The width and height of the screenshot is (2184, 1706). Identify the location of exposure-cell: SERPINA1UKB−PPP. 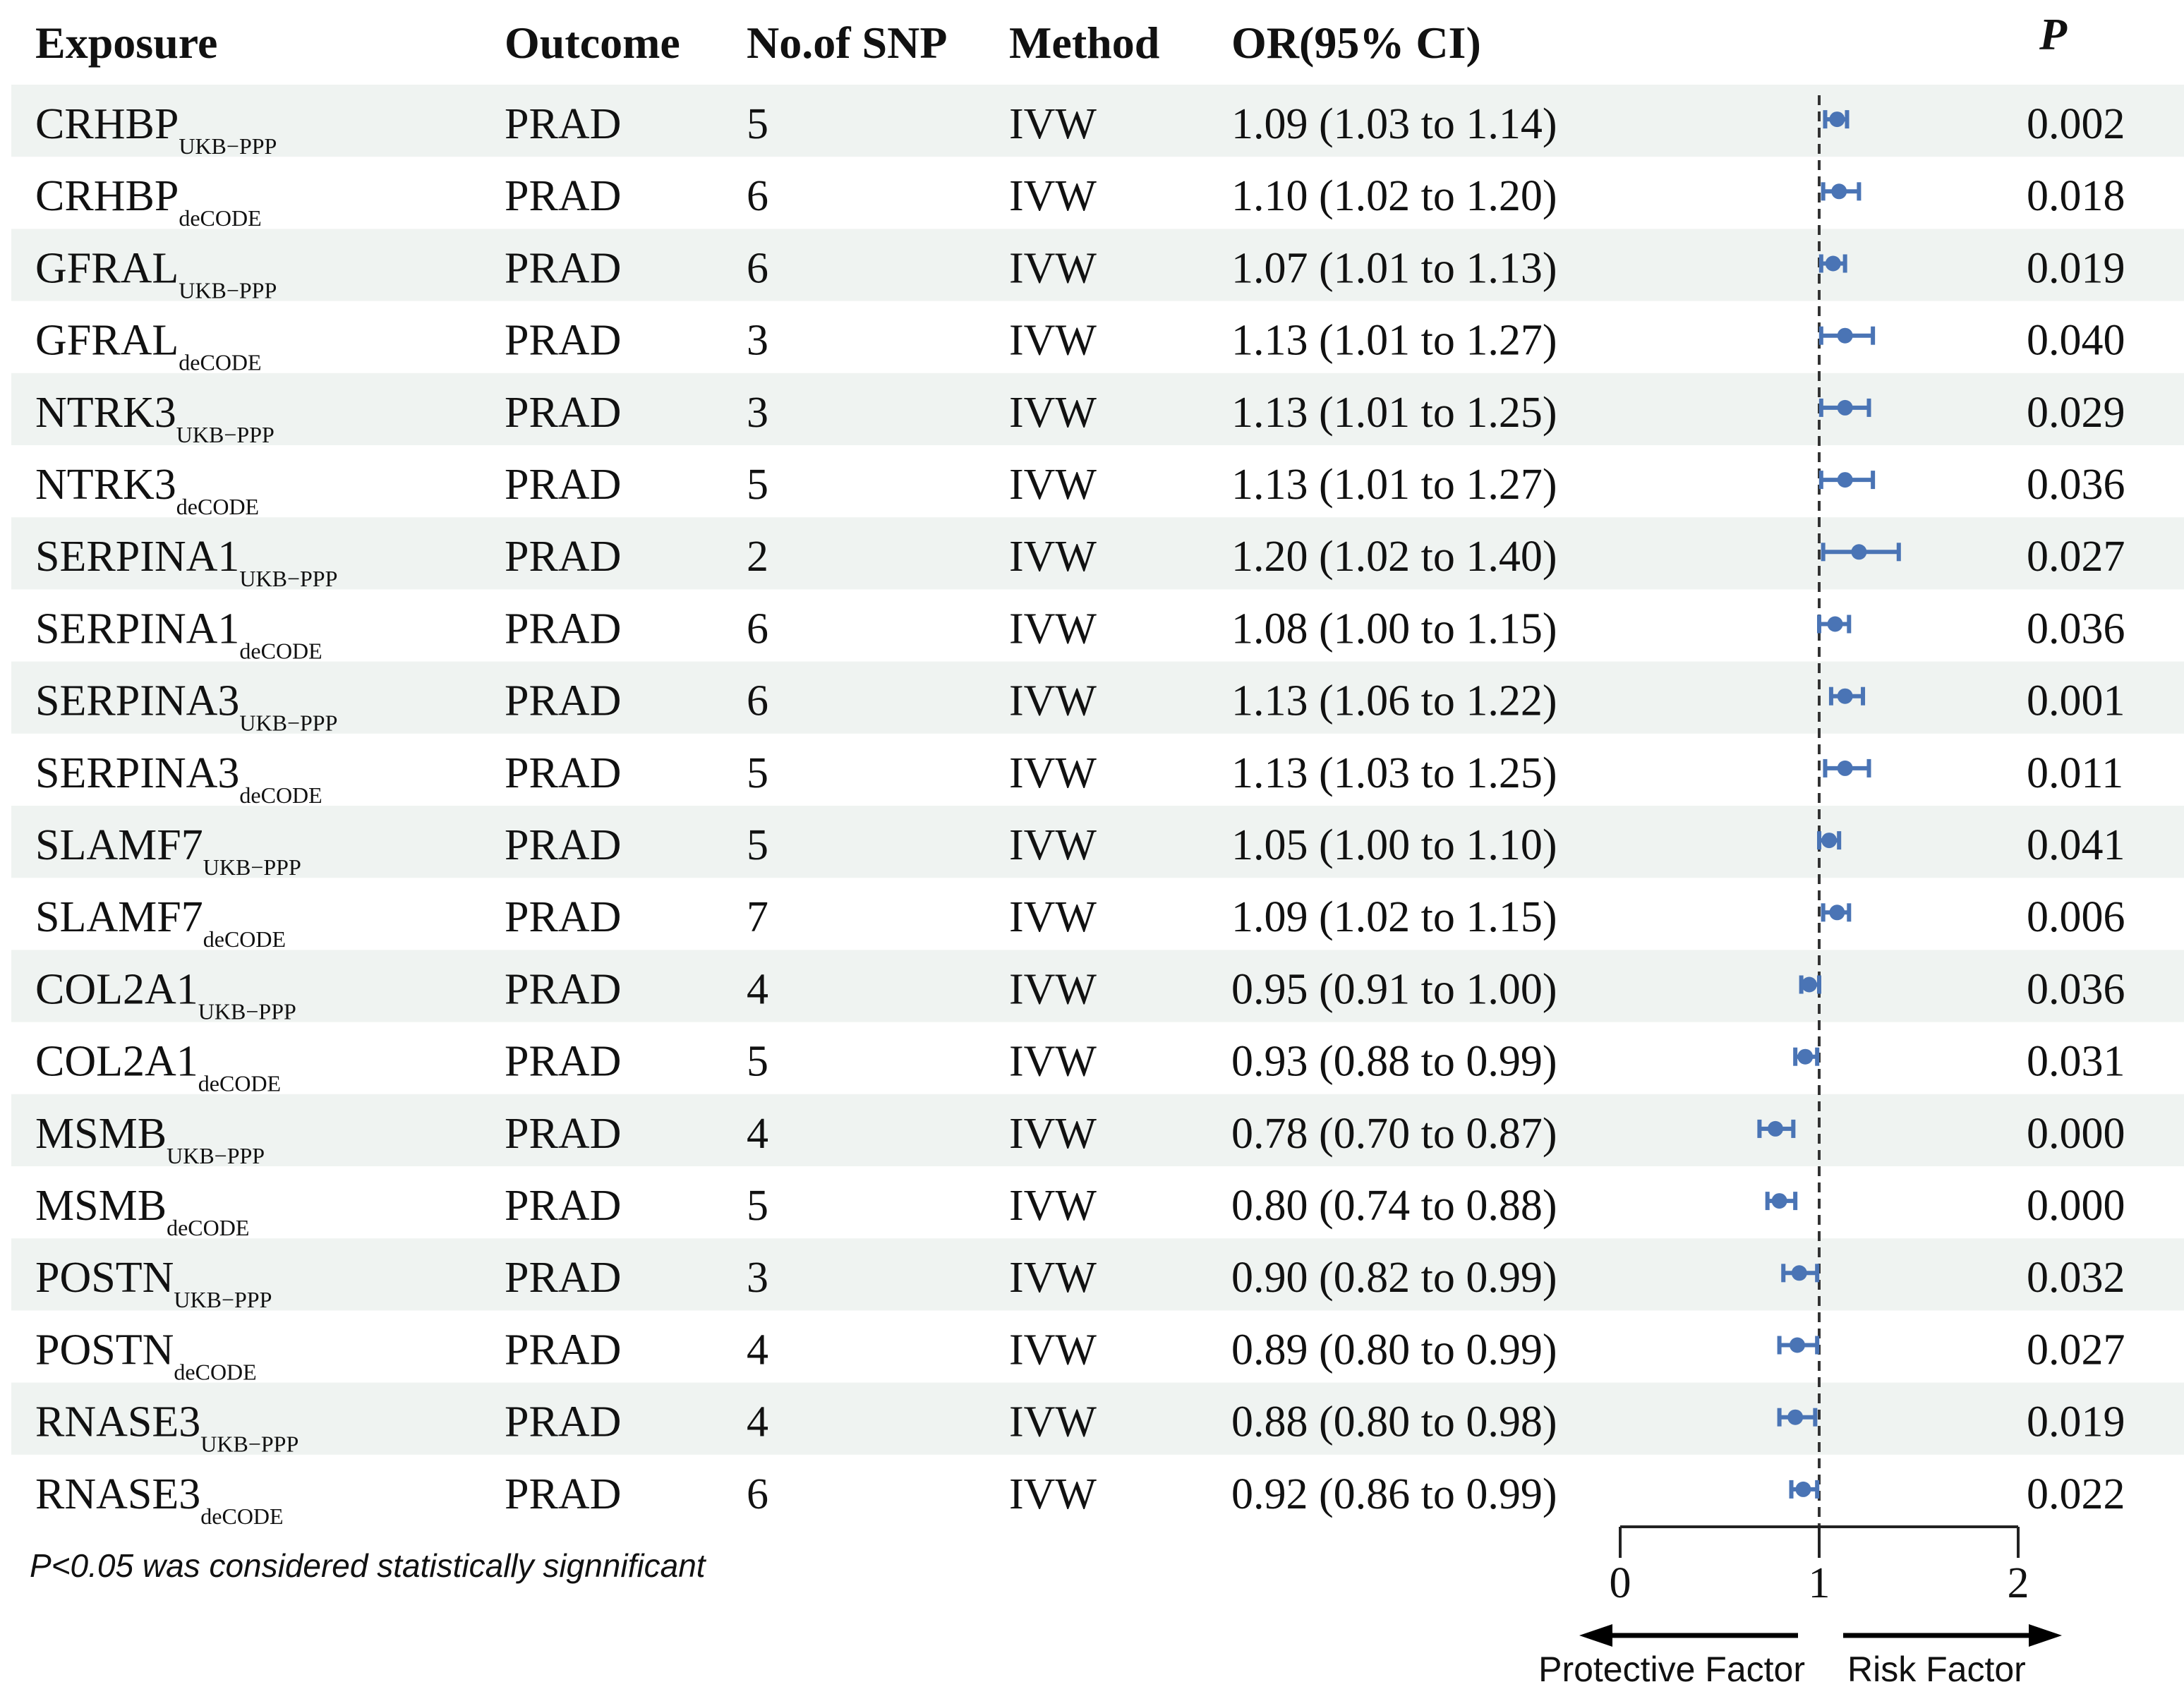
(186, 562).